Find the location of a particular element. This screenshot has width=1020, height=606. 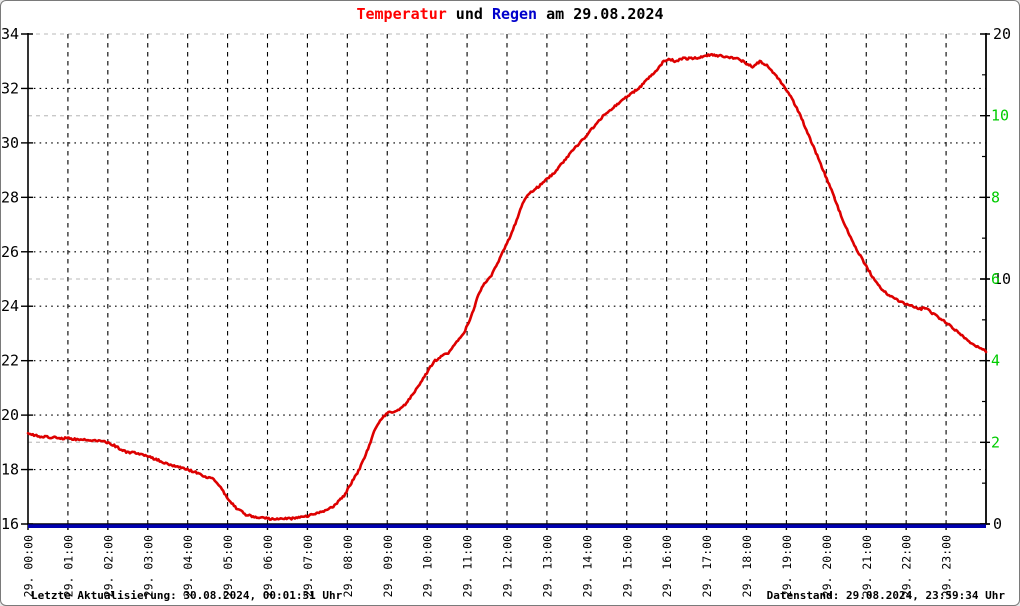

left-axis-label: 32 is located at coordinates (10, 88).